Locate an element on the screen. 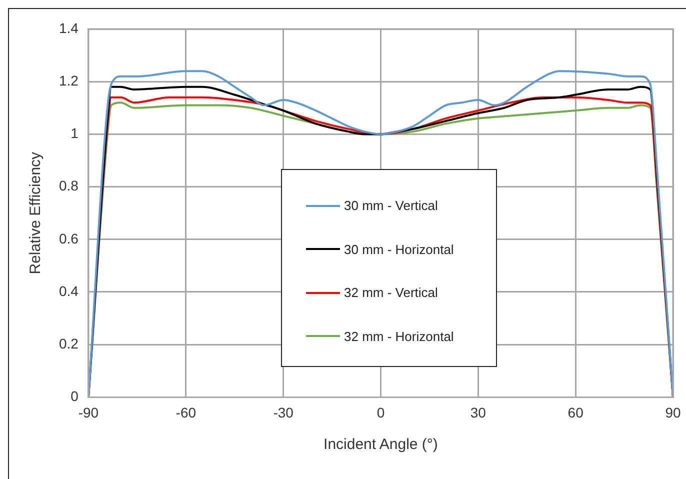  x-tick-label: -30 is located at coordinates (283, 412).